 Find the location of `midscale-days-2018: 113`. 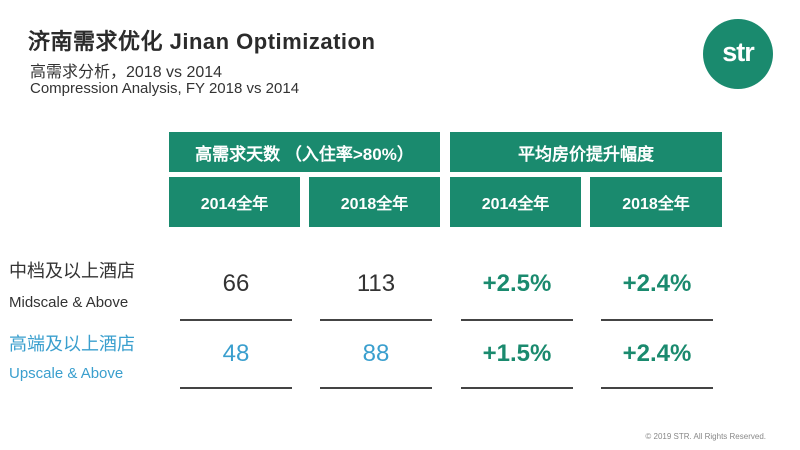

midscale-days-2018: 113 is located at coordinates (376, 283).